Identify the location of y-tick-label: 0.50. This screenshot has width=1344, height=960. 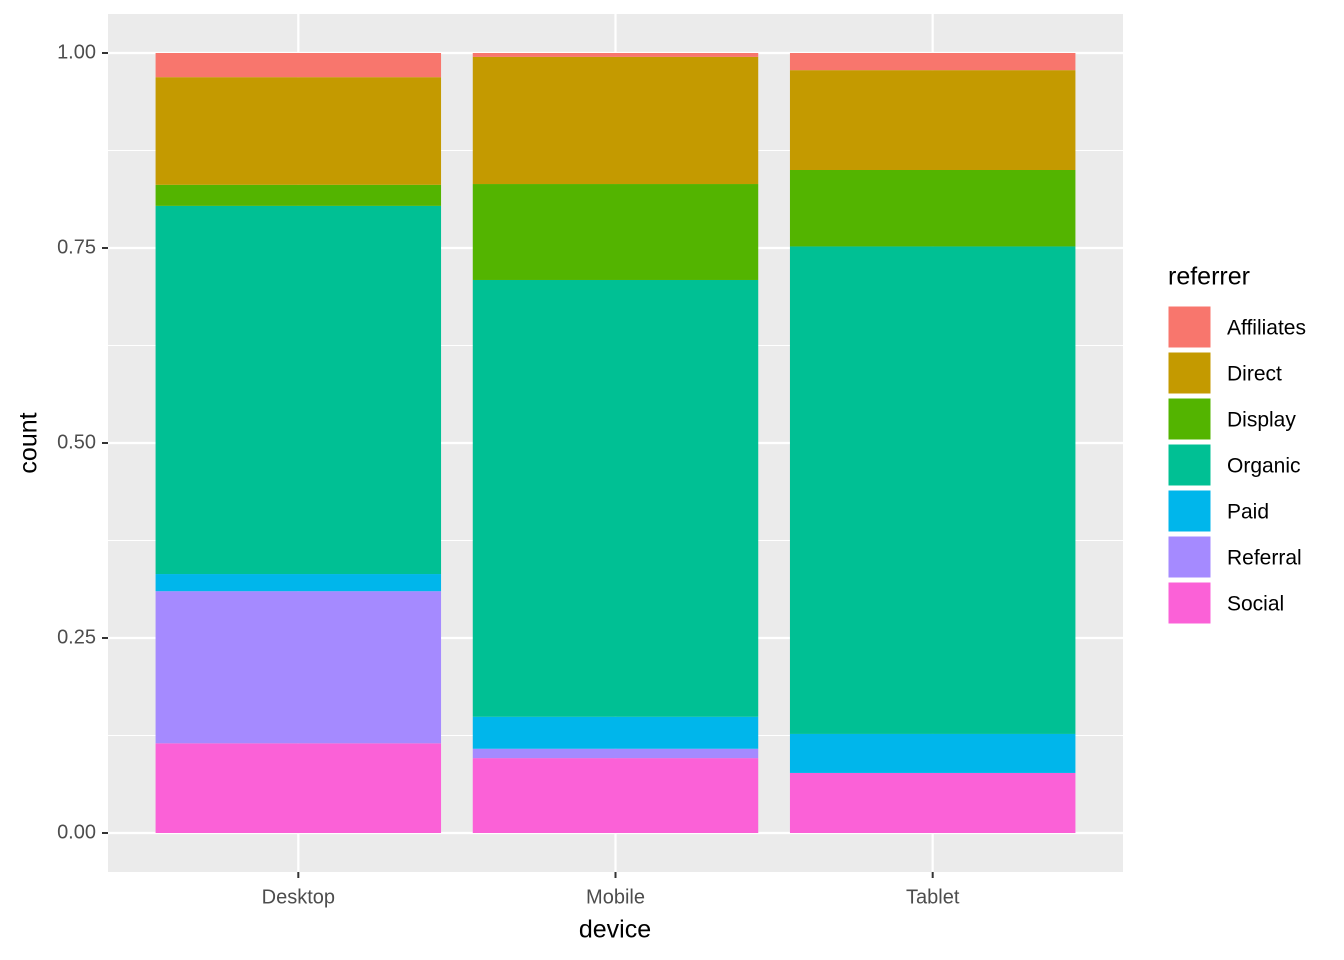
(76, 442).